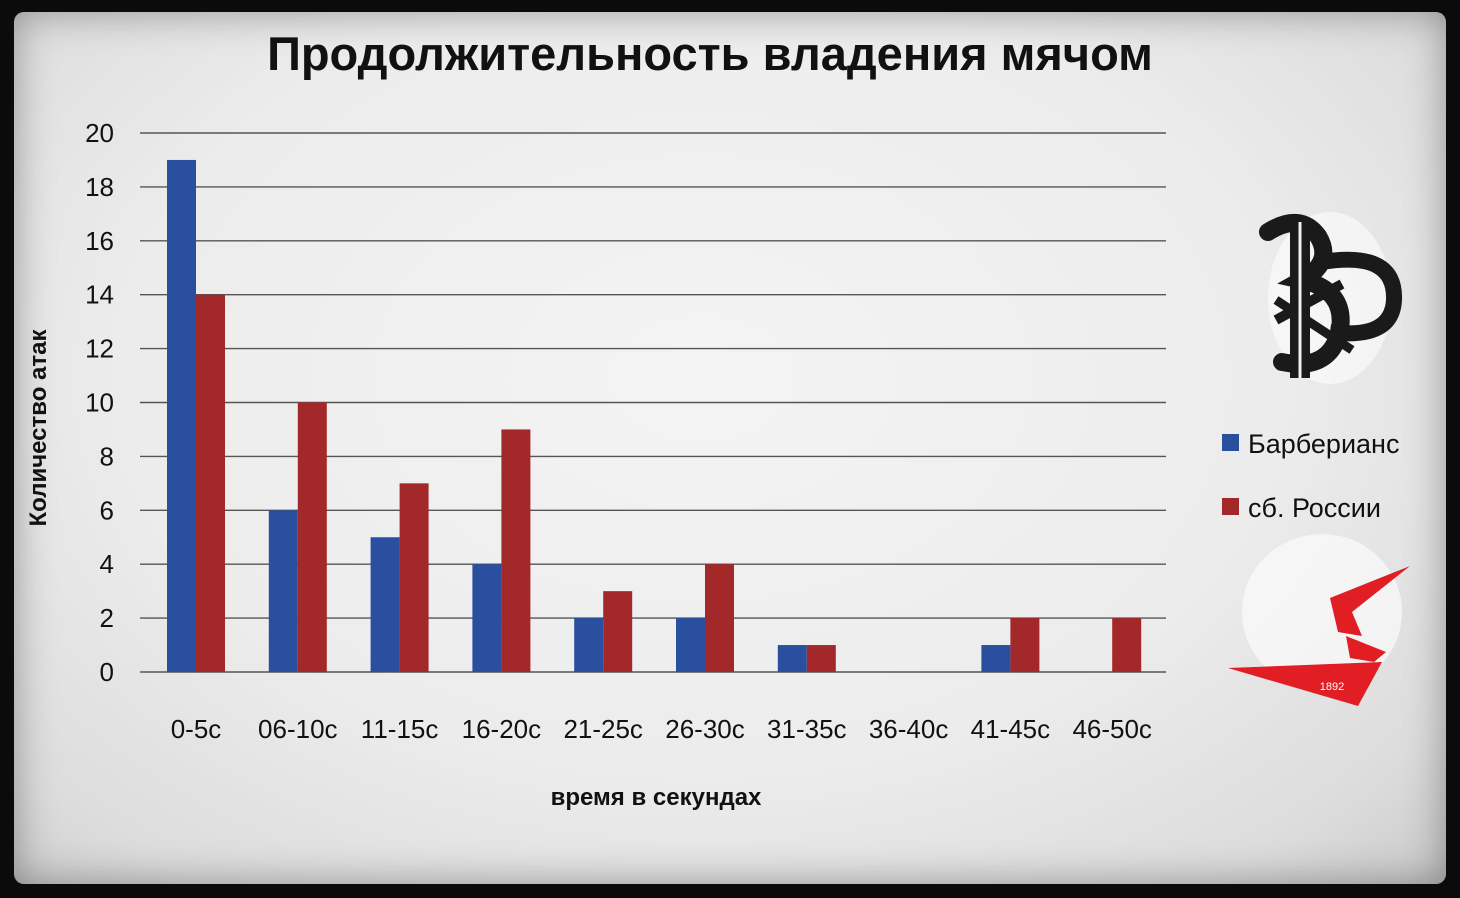 The width and height of the screenshot is (1460, 898). I want to click on y-axis-label: Количество атак, so click(38, 428).